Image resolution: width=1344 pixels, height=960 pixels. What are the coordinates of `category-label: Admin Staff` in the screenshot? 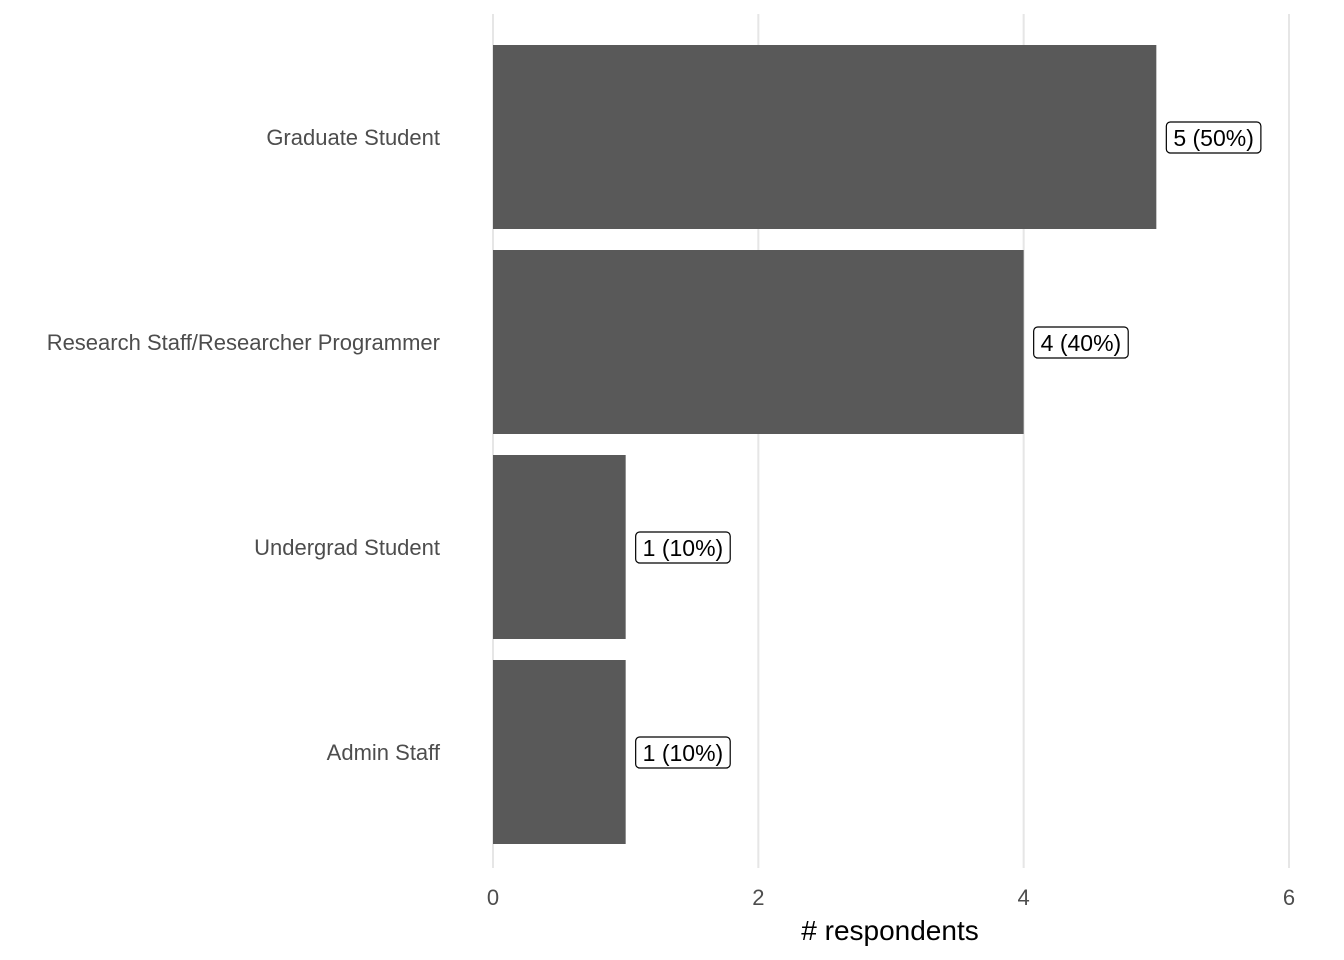 It's located at (384, 752).